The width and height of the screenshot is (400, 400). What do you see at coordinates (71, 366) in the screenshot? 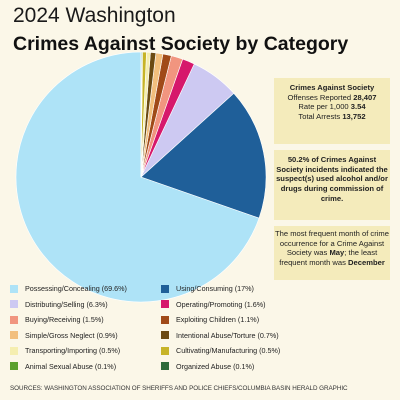
I see `legend-label: Animal Sexual Abuse (0.1%)` at bounding box center [71, 366].